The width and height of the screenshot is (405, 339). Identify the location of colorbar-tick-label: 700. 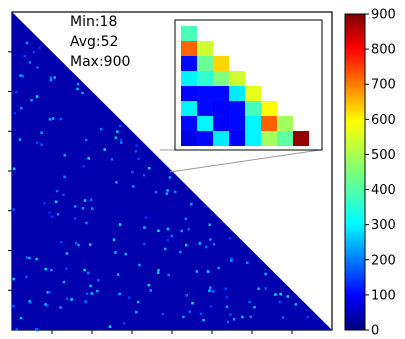
(383, 85).